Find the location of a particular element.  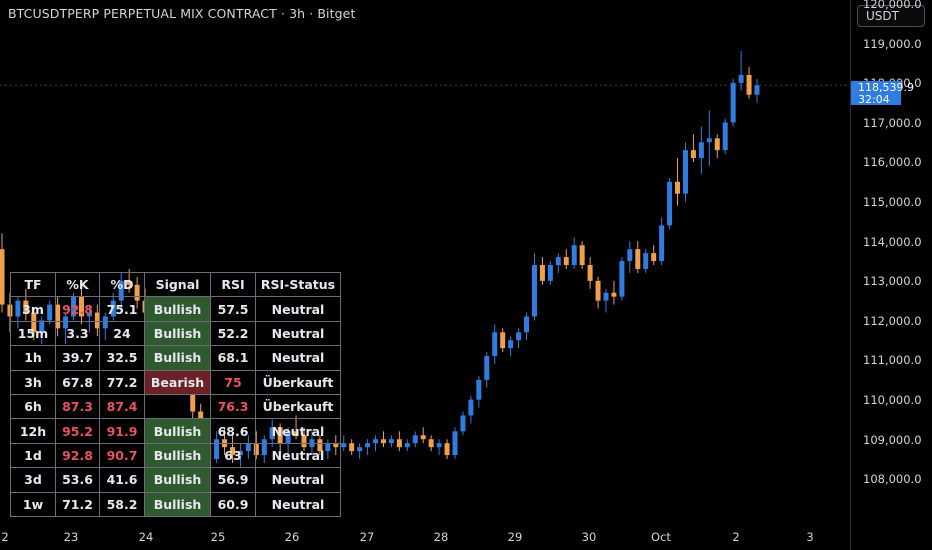

col-header-rsi-status: RSI-Status is located at coordinates (298, 284).